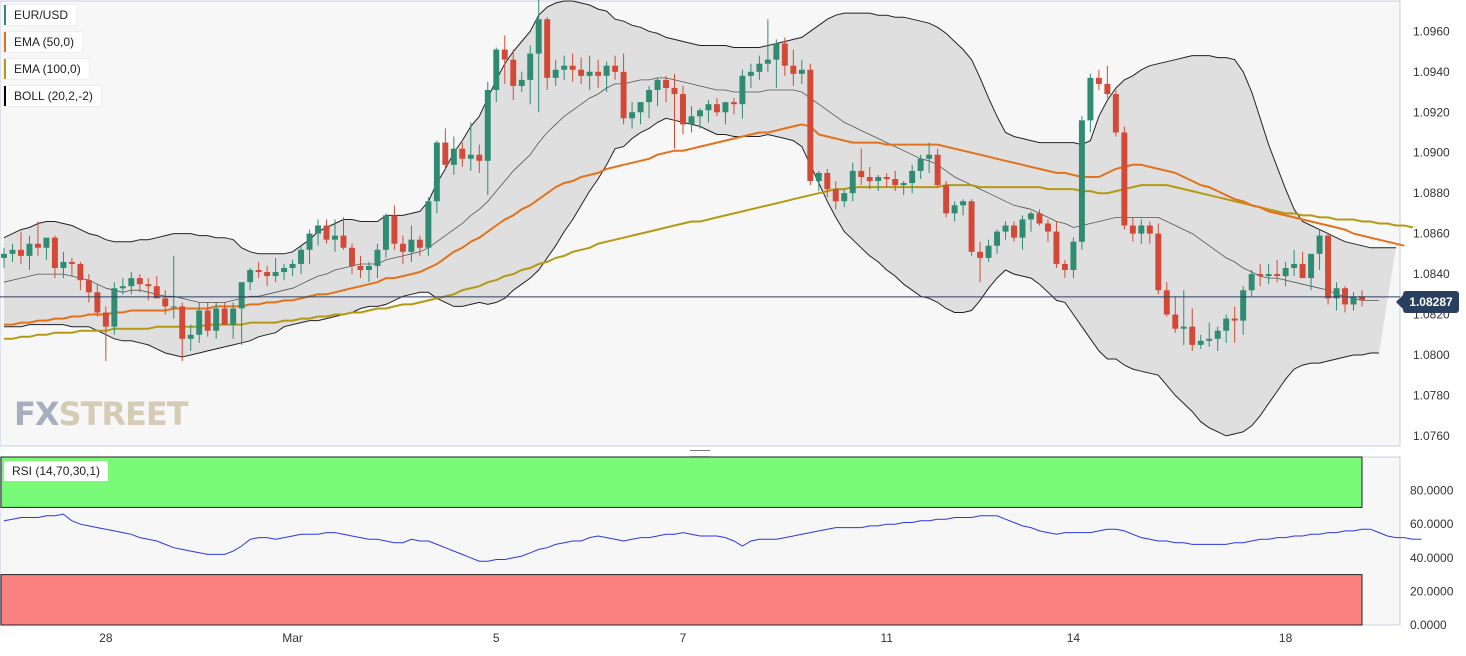 This screenshot has width=1466, height=656. Describe the element at coordinates (886, 638) in the screenshot. I see `time-axis-tick: 11` at that location.